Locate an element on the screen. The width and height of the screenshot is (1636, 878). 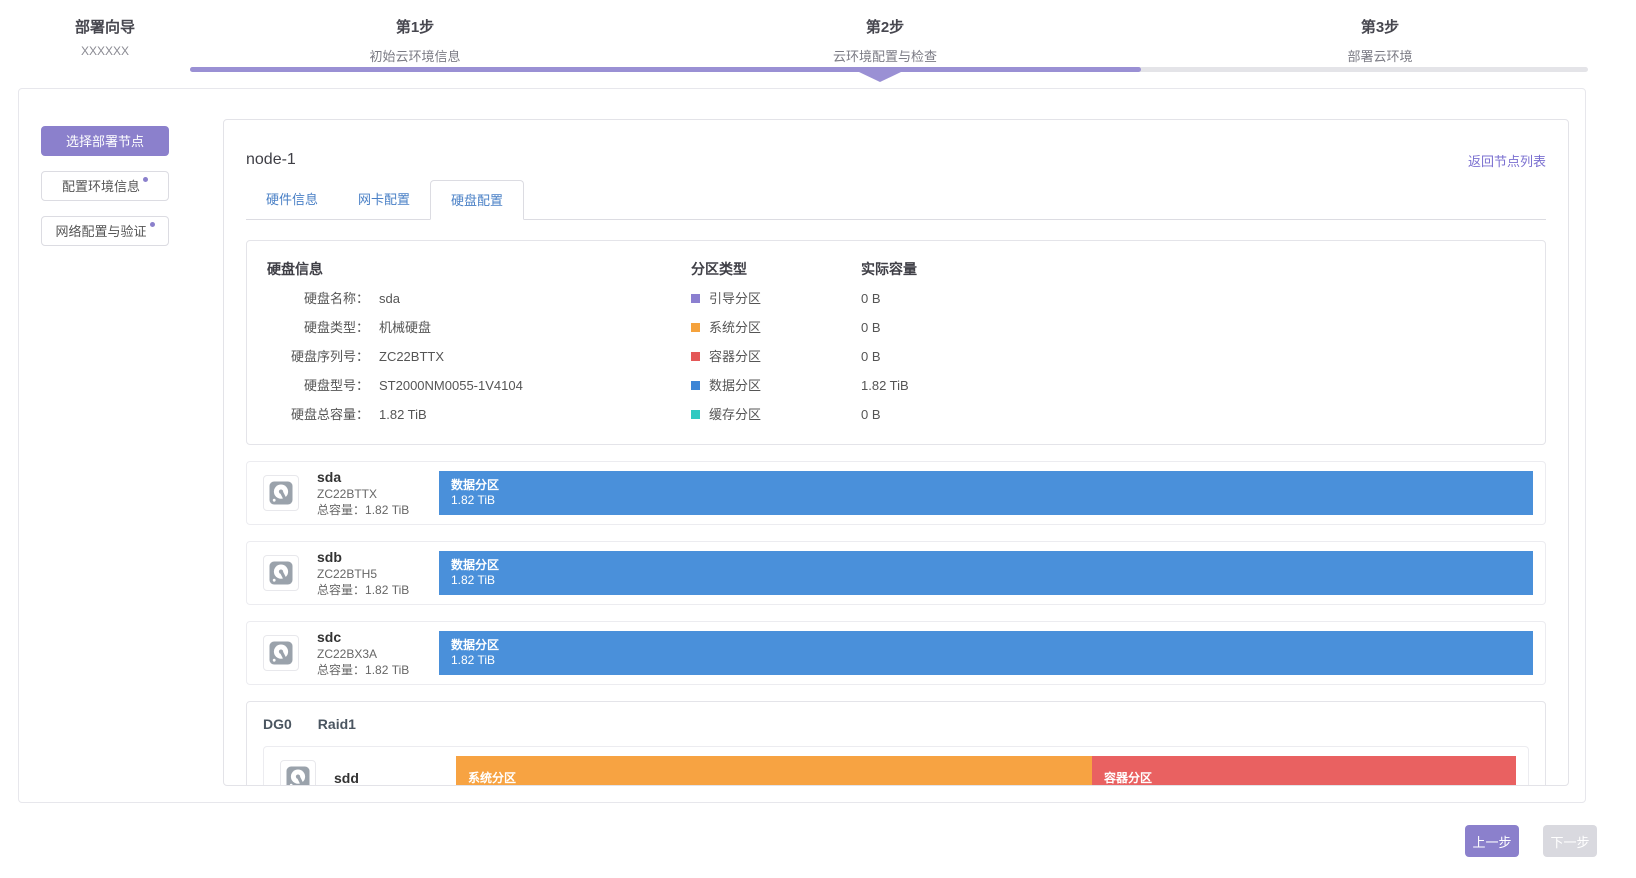
partition-name: 容器分区 is located at coordinates (735, 356).